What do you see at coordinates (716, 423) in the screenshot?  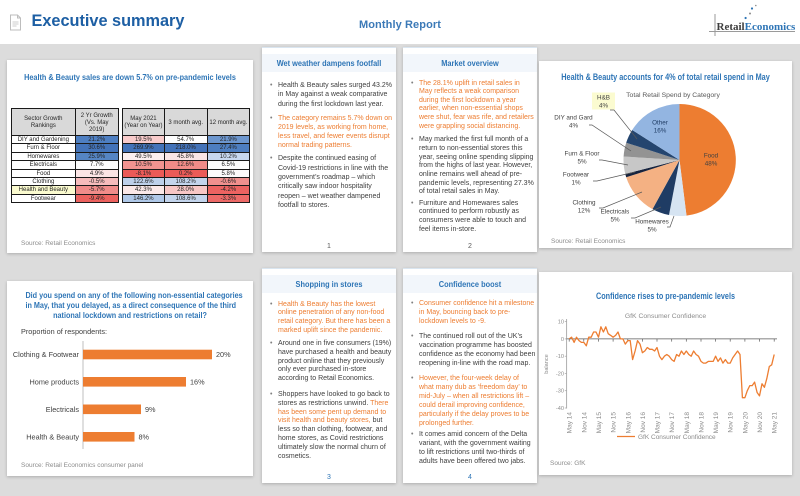 I see `svg-text: May 19` at bounding box center [716, 423].